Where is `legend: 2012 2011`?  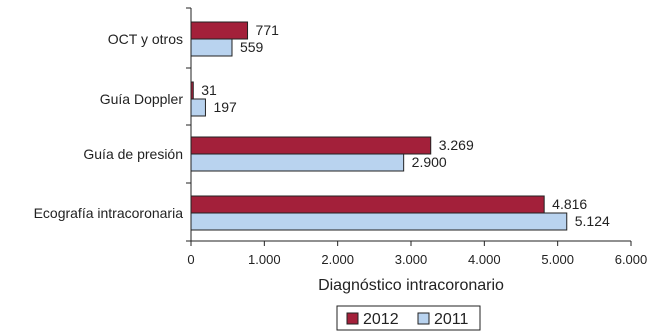
legend: 2012 2011 is located at coordinates (408, 318).